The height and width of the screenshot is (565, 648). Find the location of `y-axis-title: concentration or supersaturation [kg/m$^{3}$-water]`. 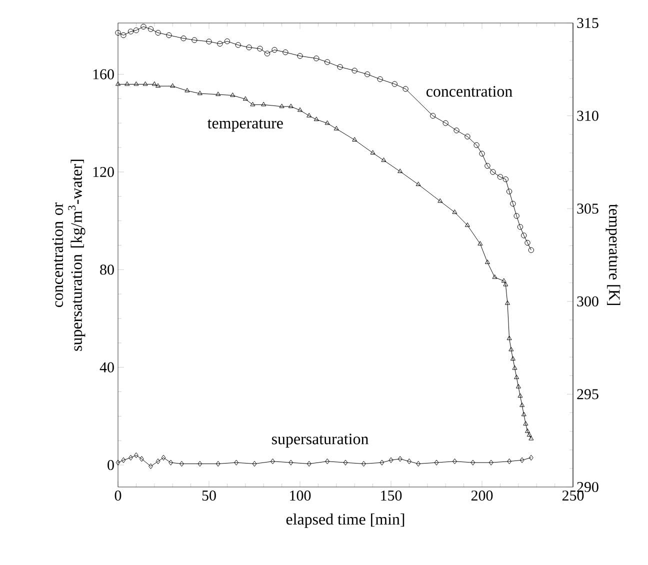

y-axis-title: concentration or supersaturation [kg/m$^{3}$-water] is located at coordinates (69, 255).